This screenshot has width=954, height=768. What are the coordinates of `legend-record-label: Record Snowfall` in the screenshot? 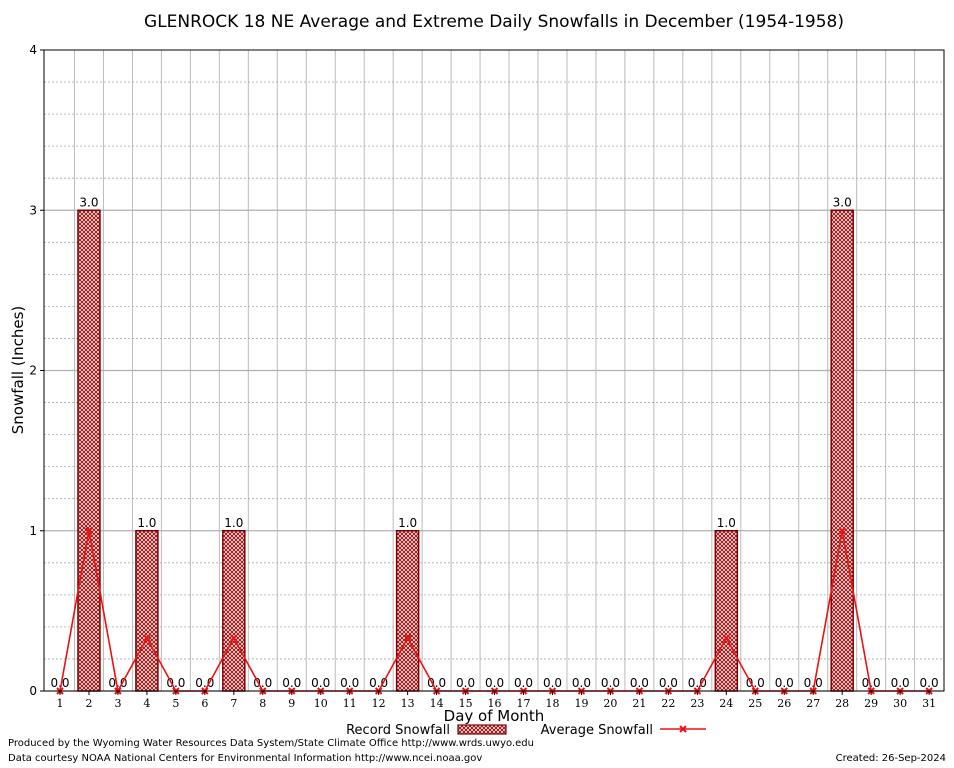 It's located at (398, 730).